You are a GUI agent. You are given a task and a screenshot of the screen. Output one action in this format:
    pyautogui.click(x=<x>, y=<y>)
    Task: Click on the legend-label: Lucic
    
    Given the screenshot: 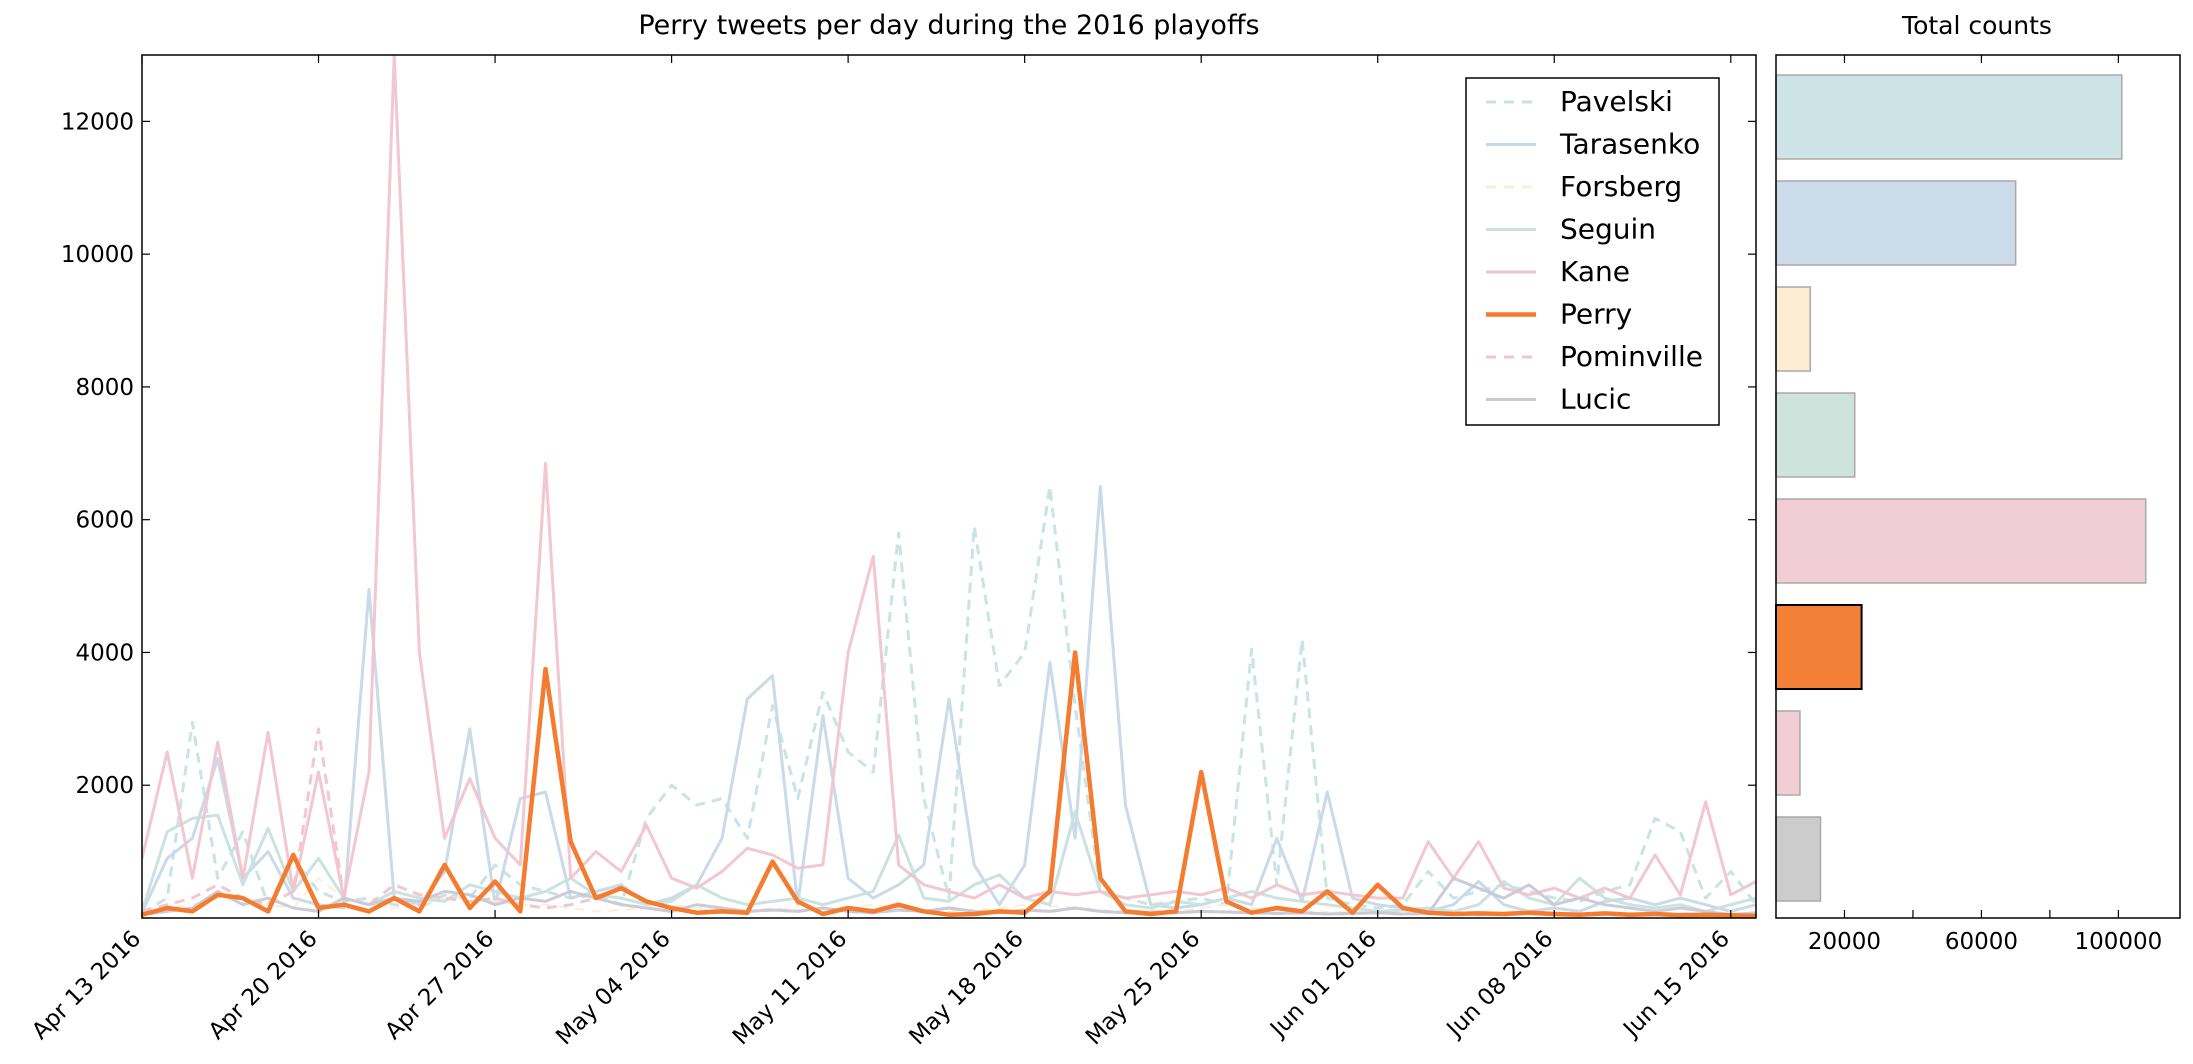 What is the action you would take?
    pyautogui.click(x=1595, y=399)
    